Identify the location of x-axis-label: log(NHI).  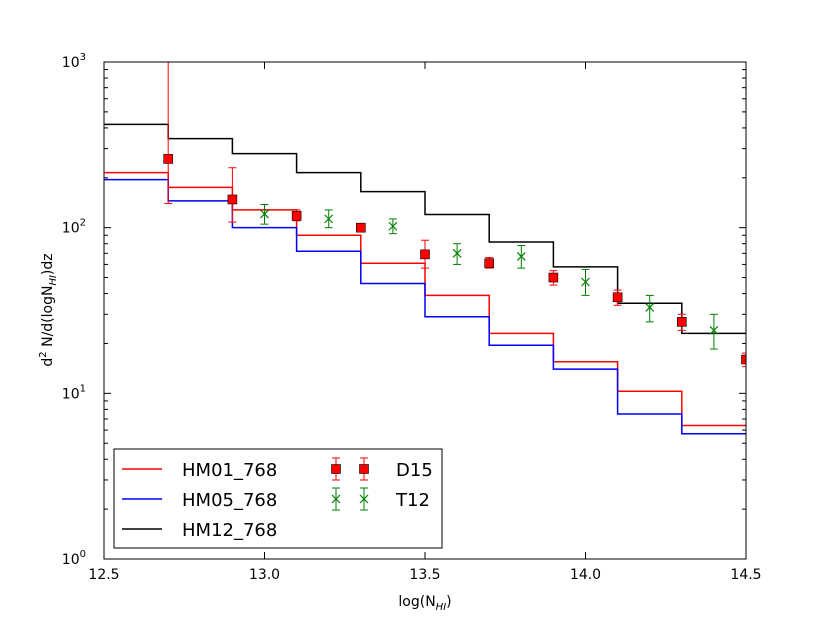
(424, 603).